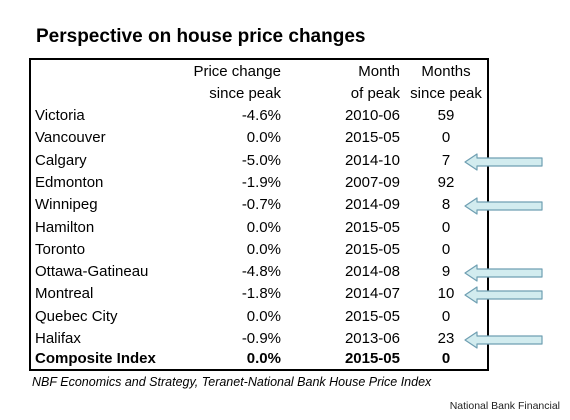 The width and height of the screenshot is (570, 420). I want to click on header-change-l1: Price change, so click(237, 71).